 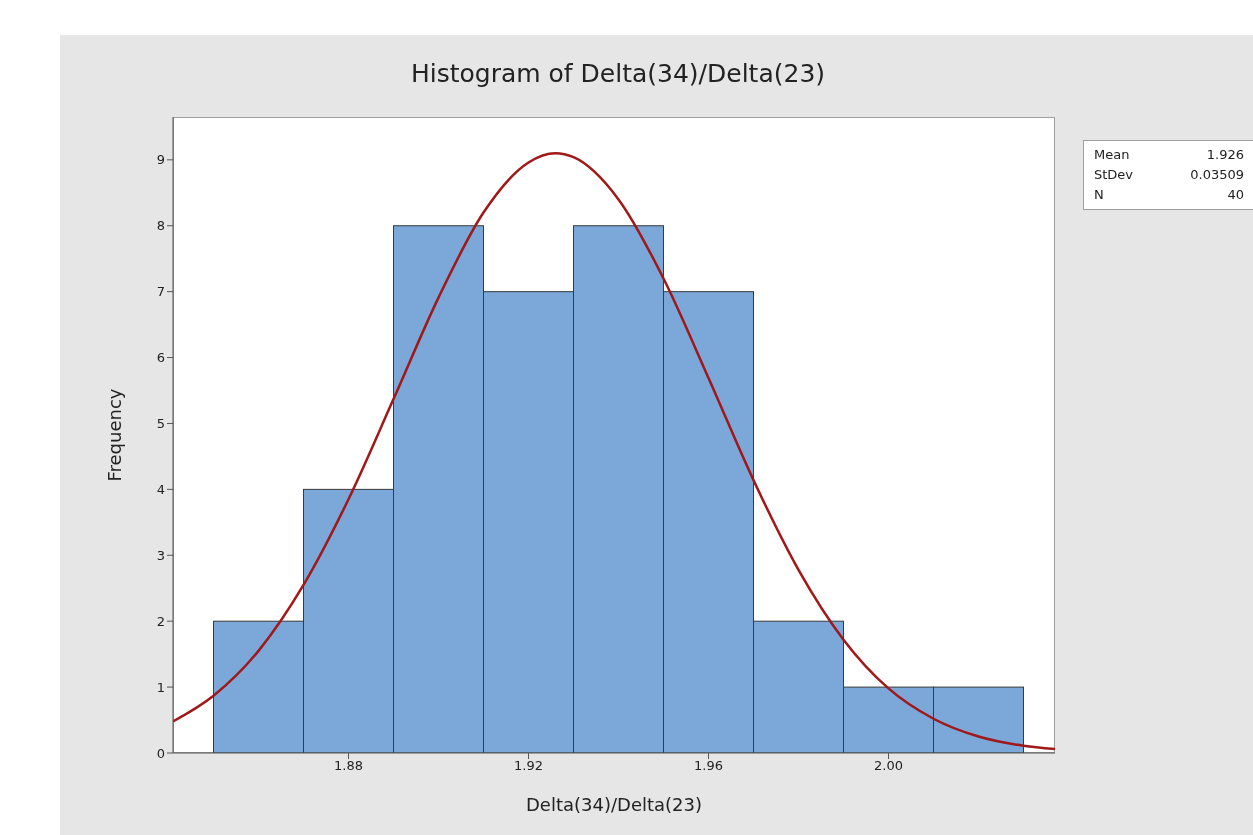 I want to click on x-axis-title: Delta(34)/Delta(23), so click(x=614, y=804).